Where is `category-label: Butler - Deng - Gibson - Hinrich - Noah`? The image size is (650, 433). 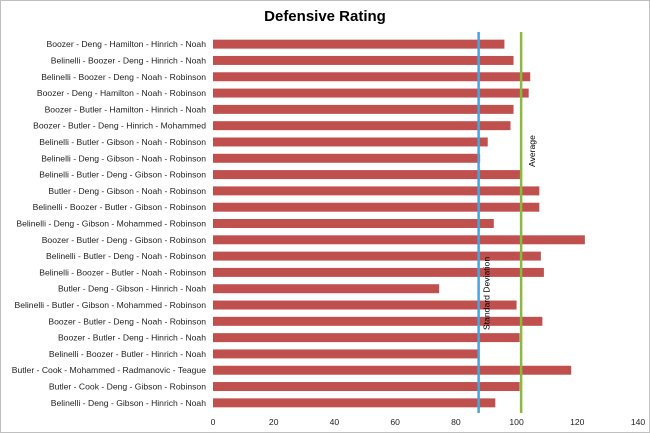
category-label: Butler - Deng - Gibson - Hinrich - Noah is located at coordinates (132, 289).